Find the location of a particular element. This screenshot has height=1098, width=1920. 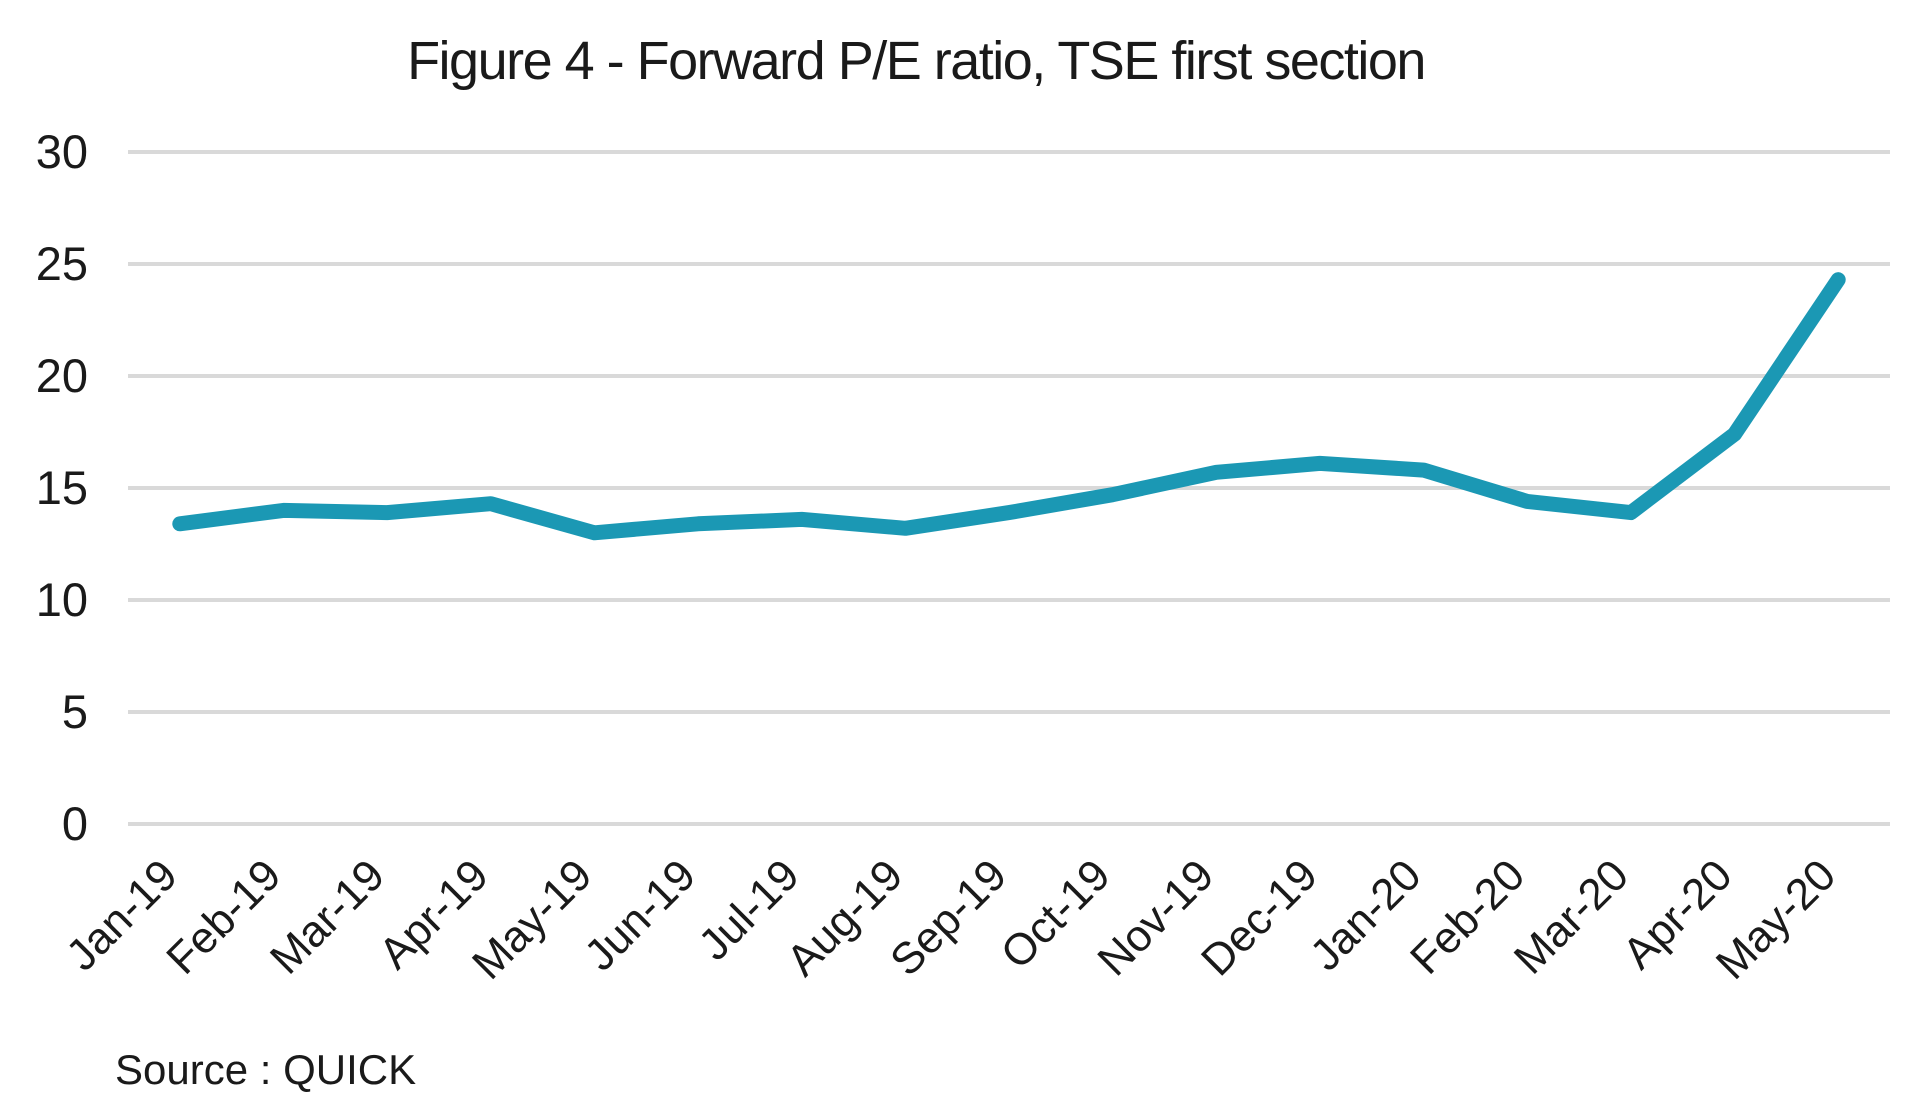

x-axis-tick-label: Aug-19 is located at coordinates (844, 917).